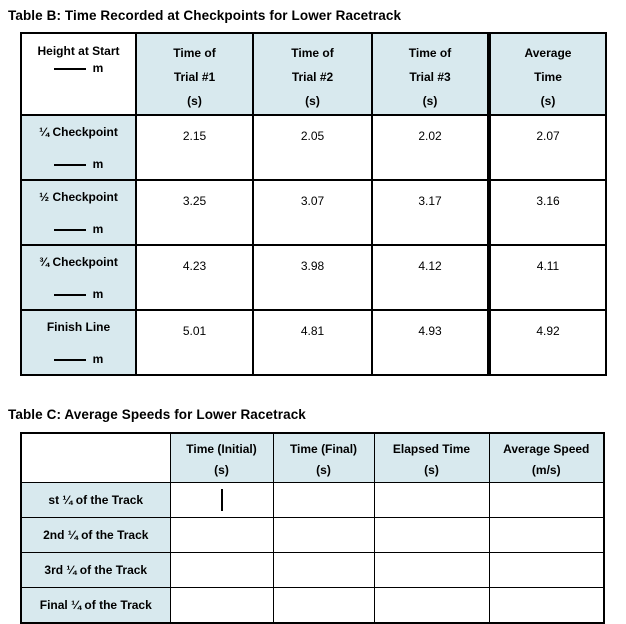 This screenshot has height=624, width=626. What do you see at coordinates (547, 342) in the screenshot?
I see `average-time-cell: 4.92` at bounding box center [547, 342].